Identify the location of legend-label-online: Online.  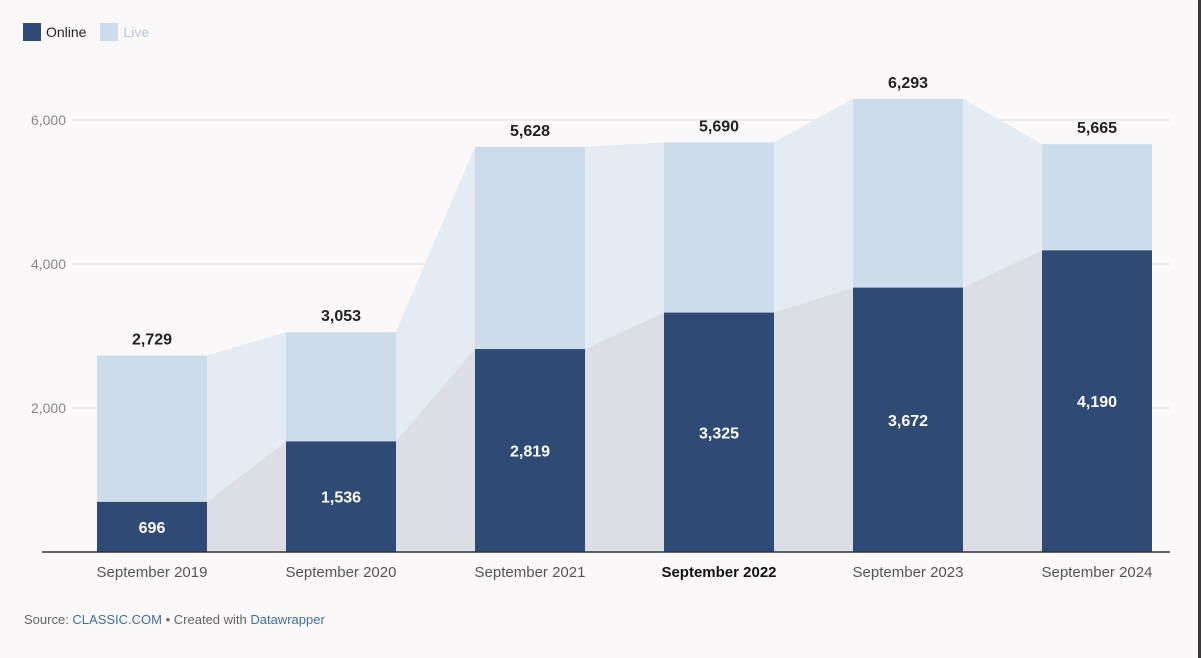
(66, 32).